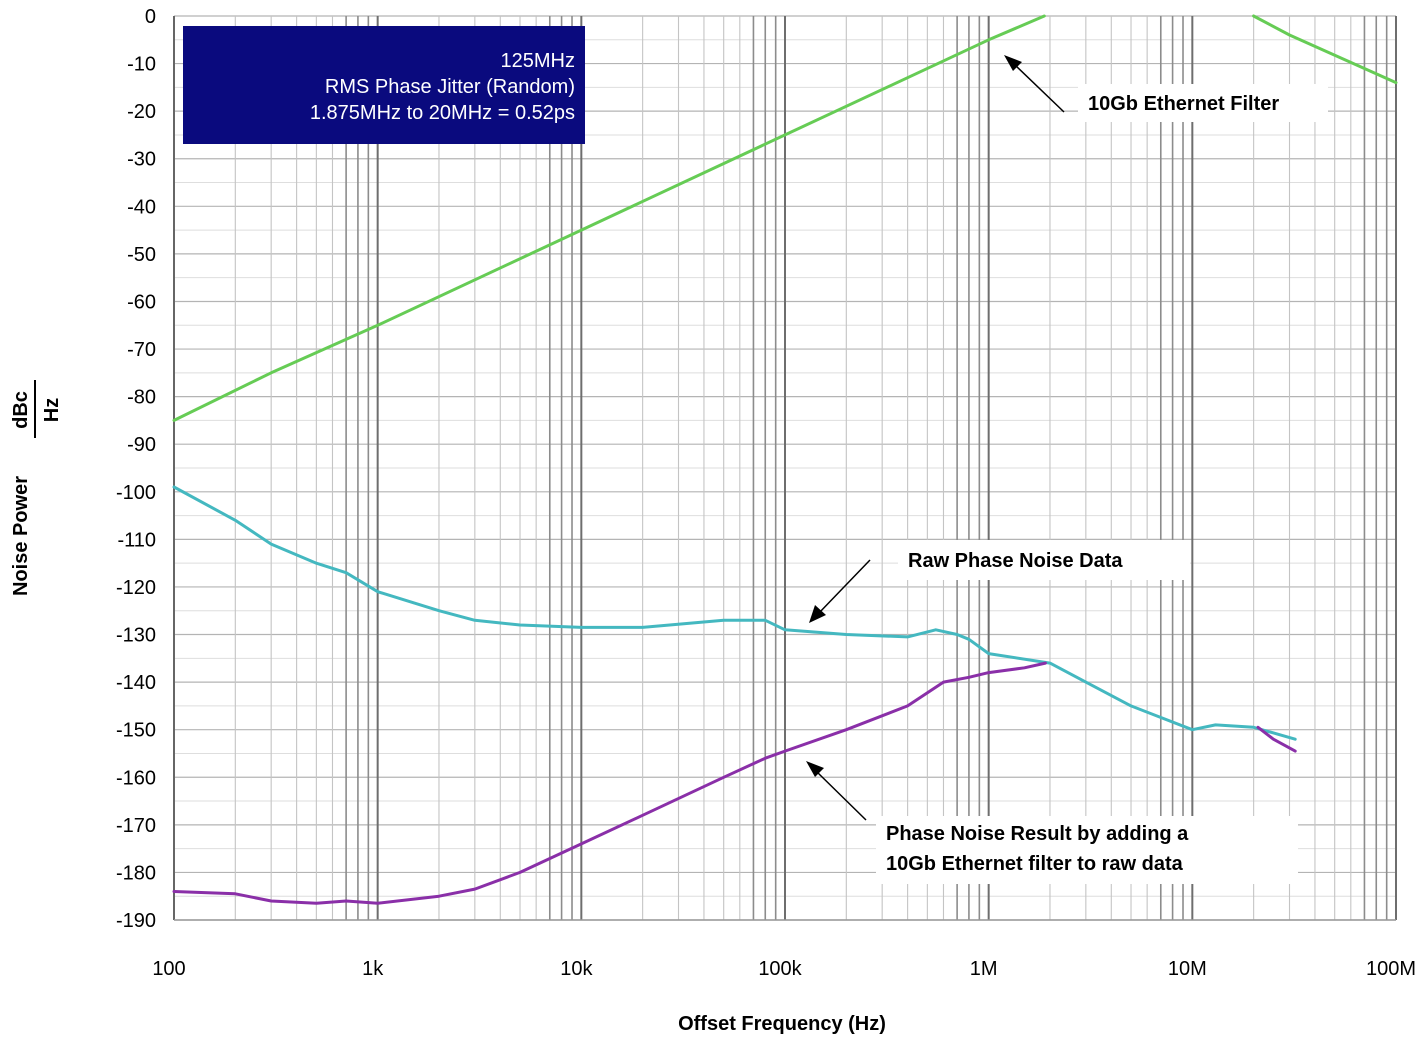 This screenshot has height=1040, width=1426. What do you see at coordinates (136, 873) in the screenshot?
I see `y-tick-label: -180` at bounding box center [136, 873].